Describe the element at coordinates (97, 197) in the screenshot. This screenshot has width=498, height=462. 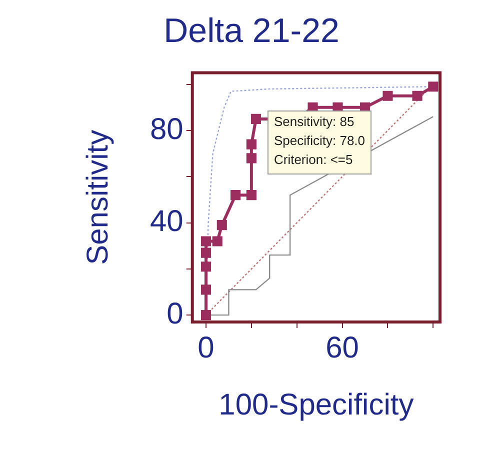
I see `y-axis-title: Sensitivity` at that location.